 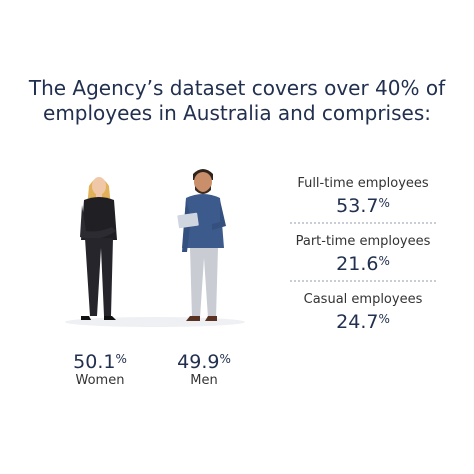 I want to click on illustration, so click(x=155, y=248).